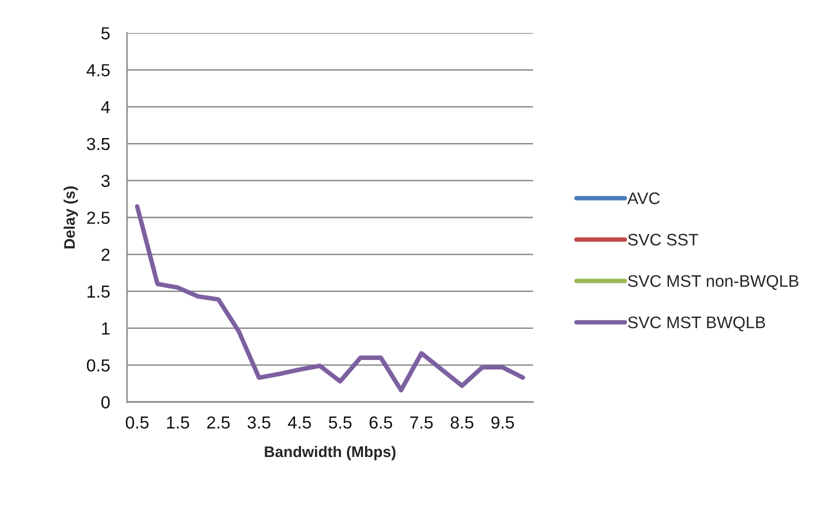 Image resolution: width=838 pixels, height=507 pixels. Describe the element at coordinates (106, 328) in the screenshot. I see `y-tick-label: 1` at that location.